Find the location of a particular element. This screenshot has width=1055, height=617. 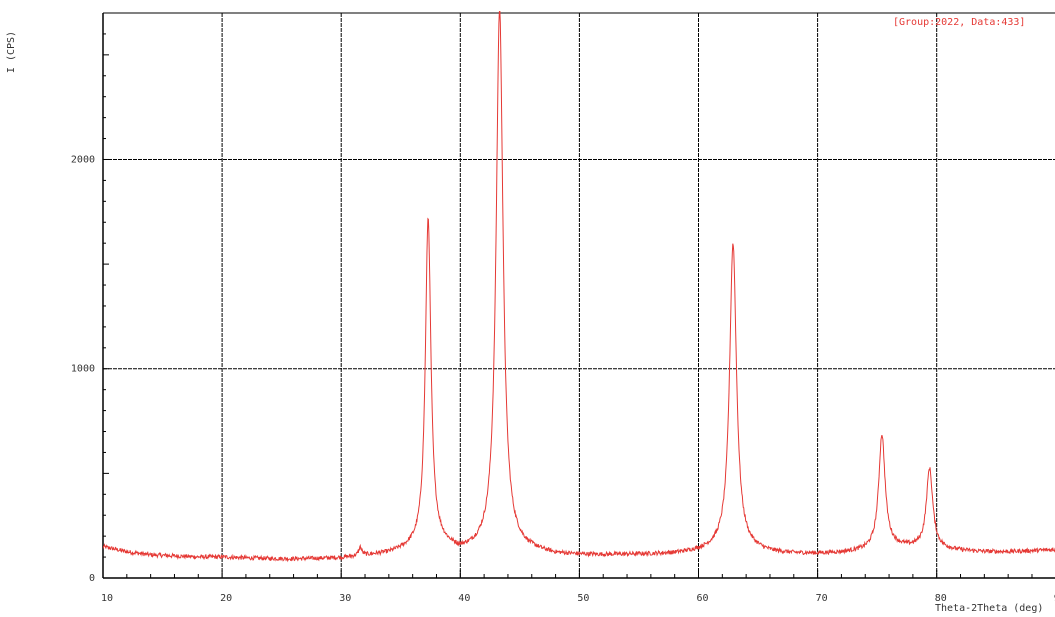

group-data-annotation: [Group:2022, Data:433] is located at coordinates (959, 22).